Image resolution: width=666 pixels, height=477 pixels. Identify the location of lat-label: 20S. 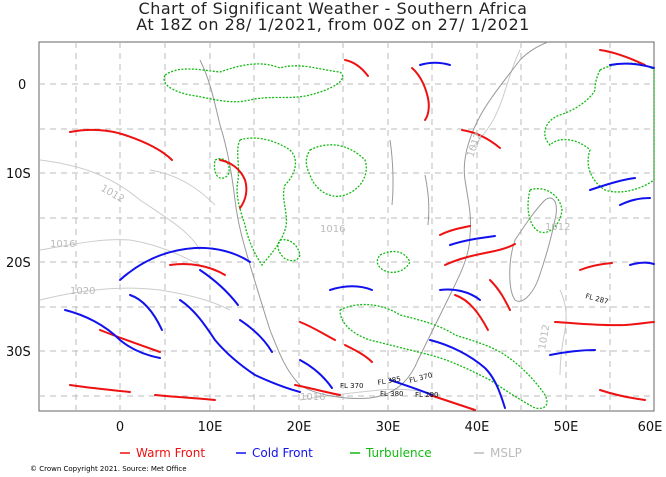
(18, 263).